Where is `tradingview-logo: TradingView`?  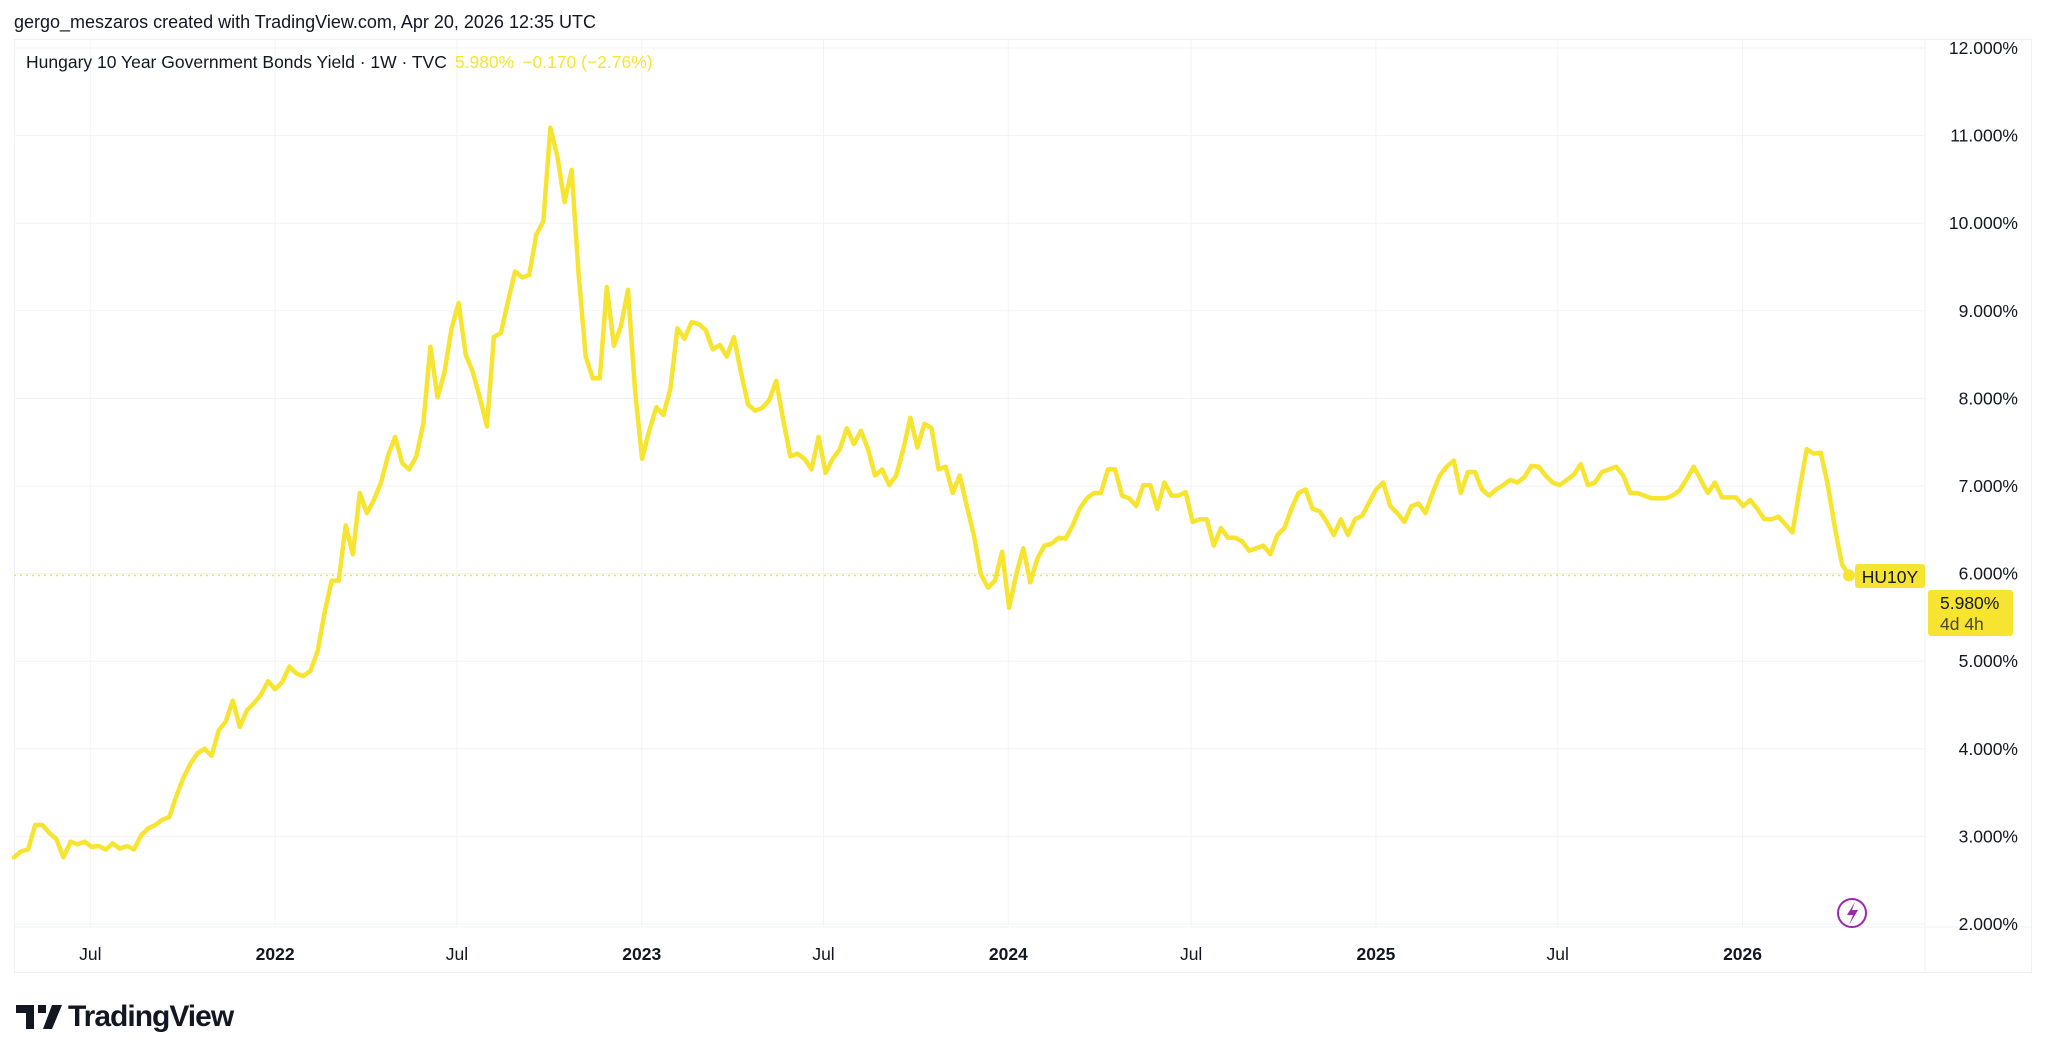 tradingview-logo: TradingView is located at coordinates (125, 1017).